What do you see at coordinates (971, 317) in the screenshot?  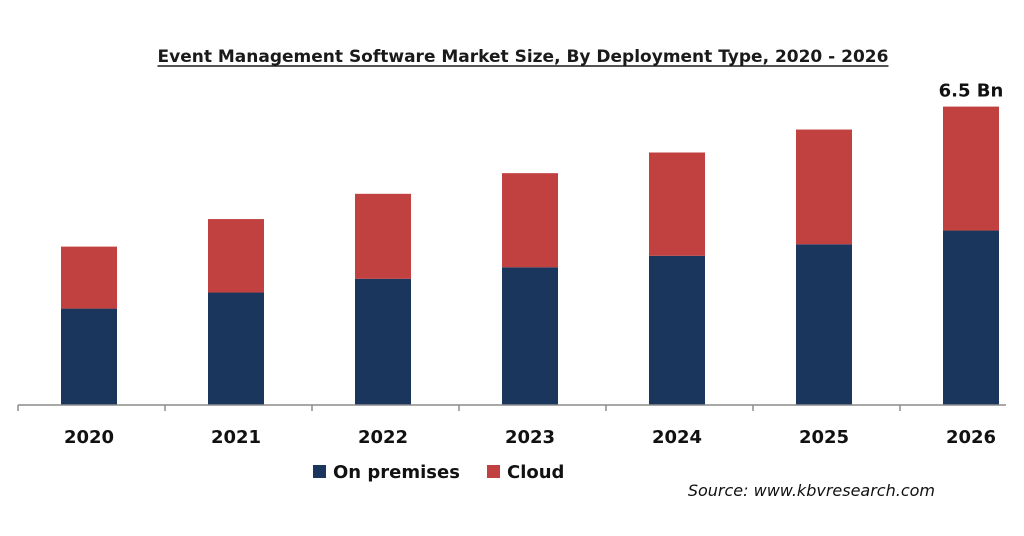 I see `bar-on-premises-2026` at bounding box center [971, 317].